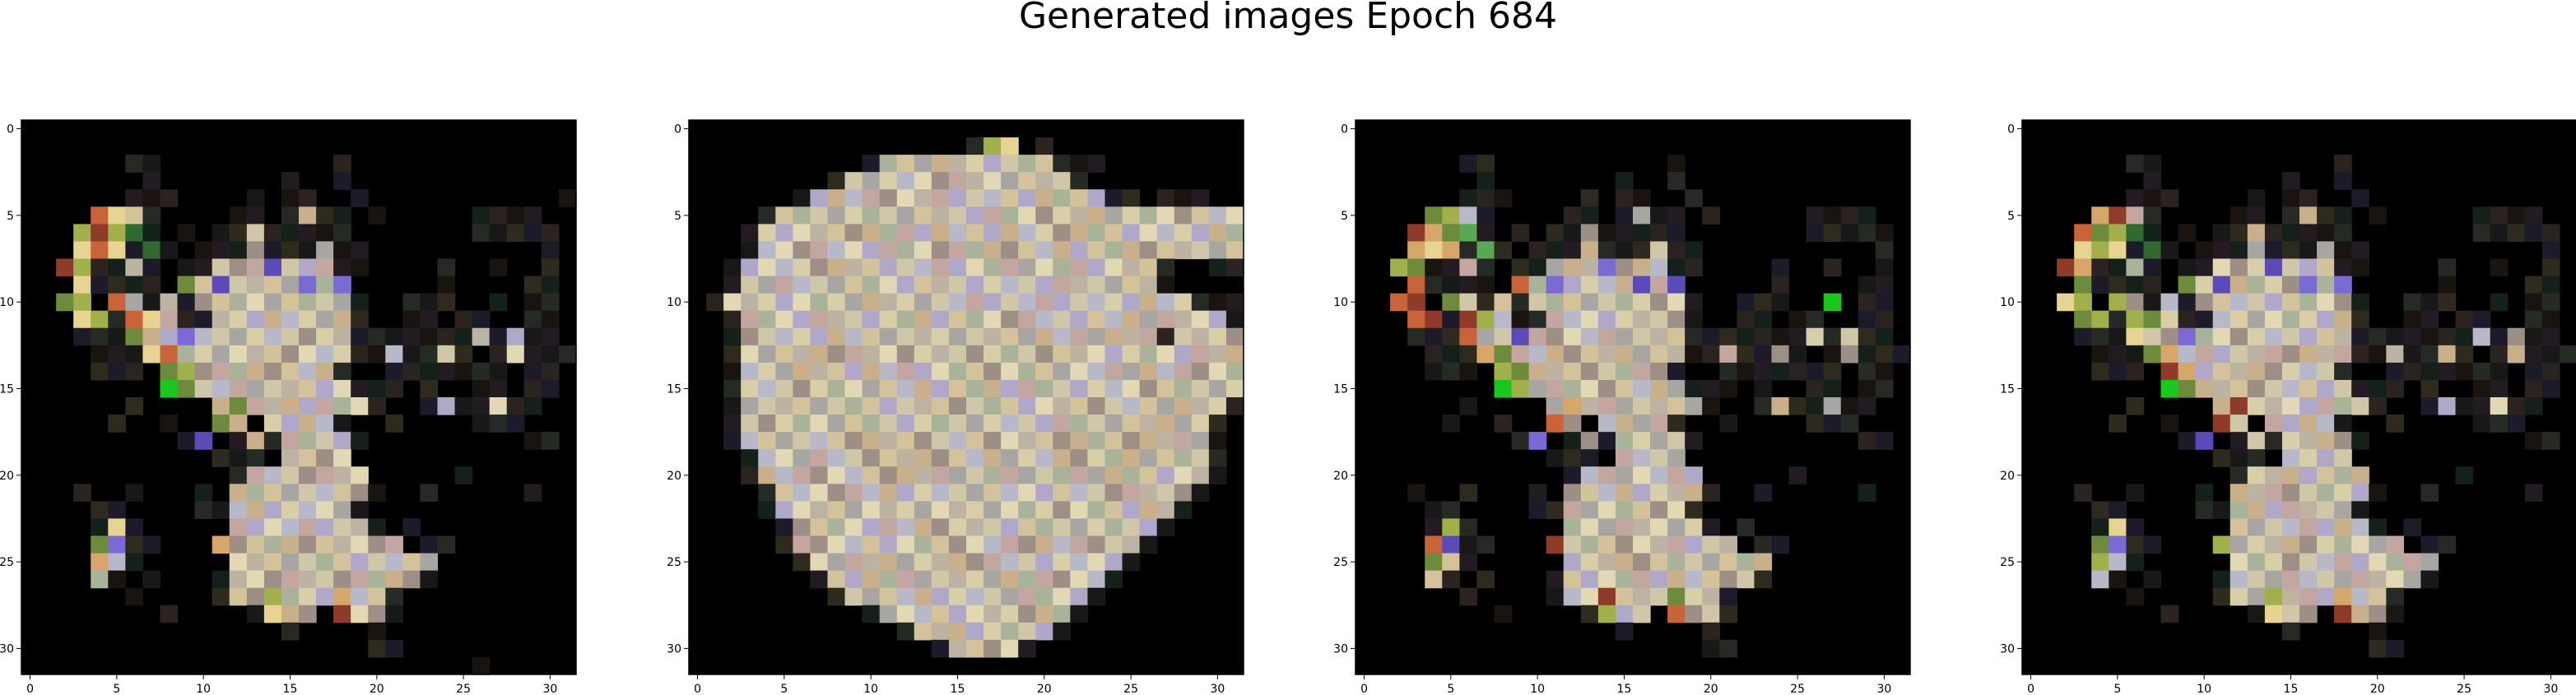 The image size is (2576, 695). What do you see at coordinates (290, 689) in the screenshot?
I see `x-tick-label: 15` at bounding box center [290, 689].